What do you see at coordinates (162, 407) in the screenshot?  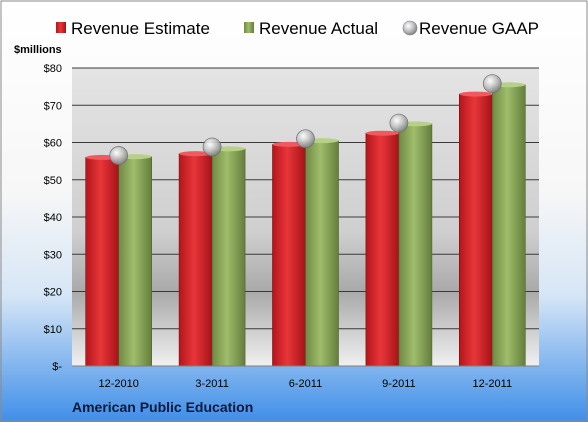 I see `chart-title: American Public Education` at bounding box center [162, 407].